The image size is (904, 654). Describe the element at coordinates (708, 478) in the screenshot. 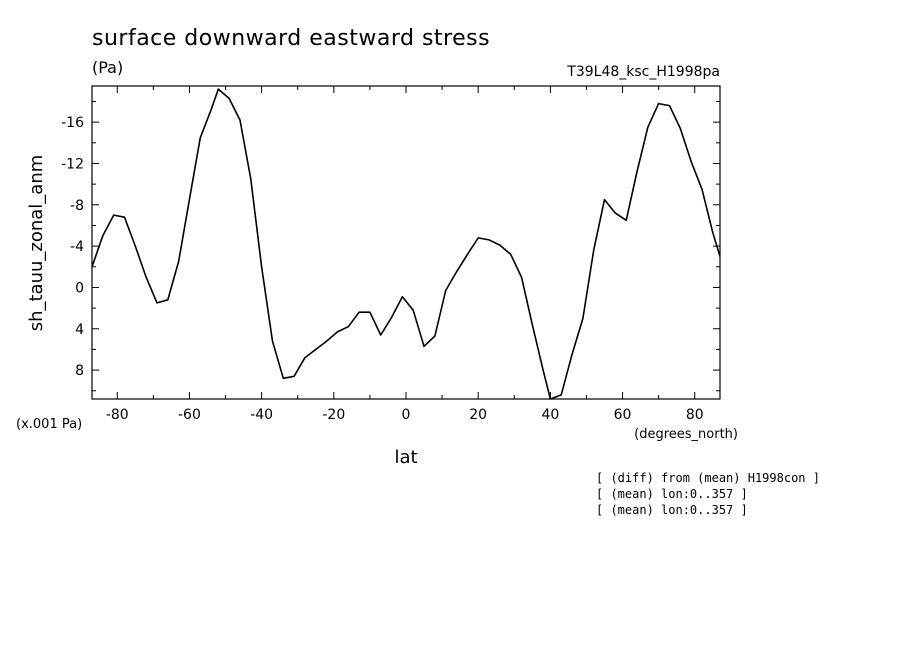

I see `annotation-1: [ (diff) from (mean) H1998con ]` at that location.